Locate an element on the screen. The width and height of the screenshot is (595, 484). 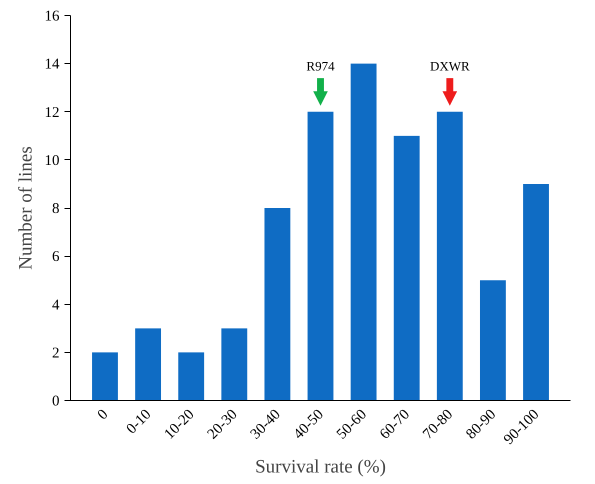
y-tick-label: 12 is located at coordinates (52, 112).